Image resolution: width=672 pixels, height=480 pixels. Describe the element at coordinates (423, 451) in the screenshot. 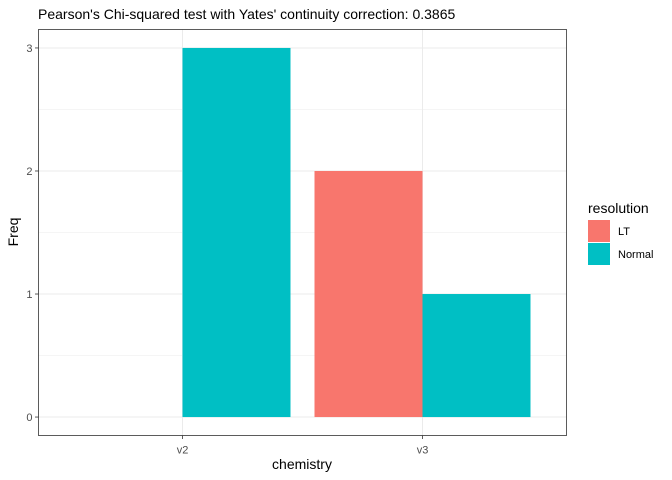

I see `x-tick-label: v3` at that location.